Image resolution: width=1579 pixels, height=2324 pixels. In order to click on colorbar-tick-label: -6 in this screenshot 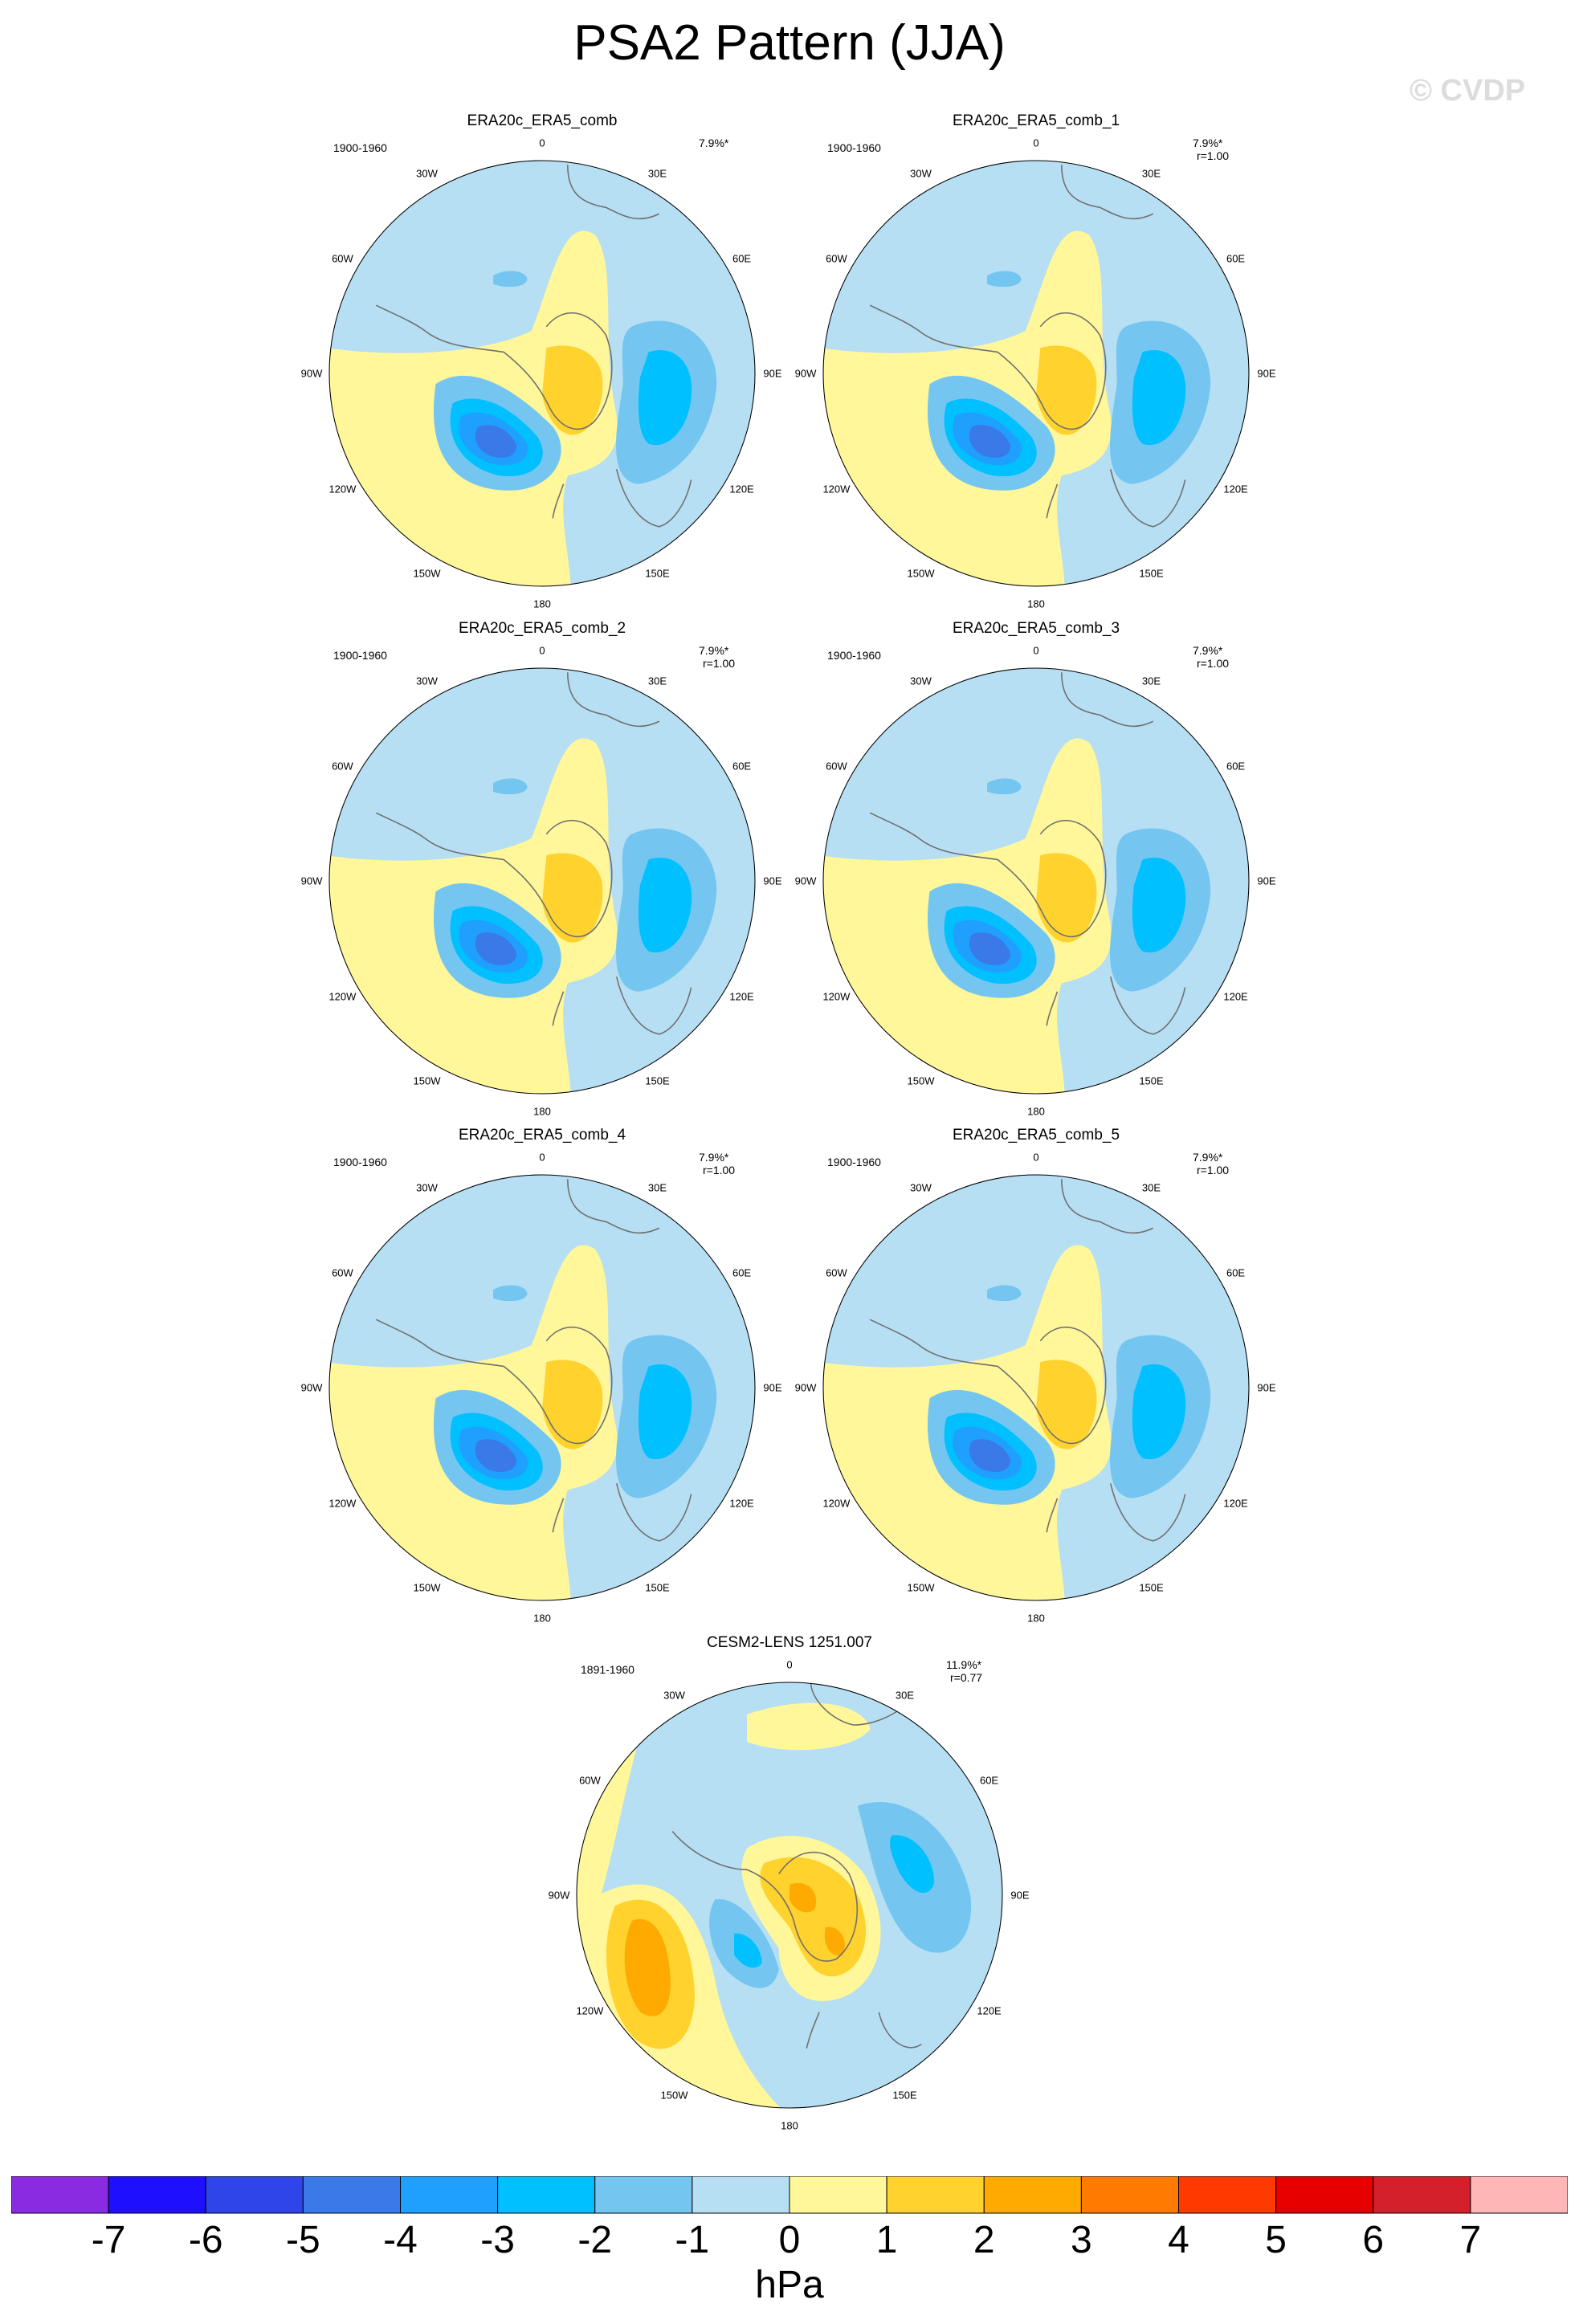, I will do `click(205, 2240)`.